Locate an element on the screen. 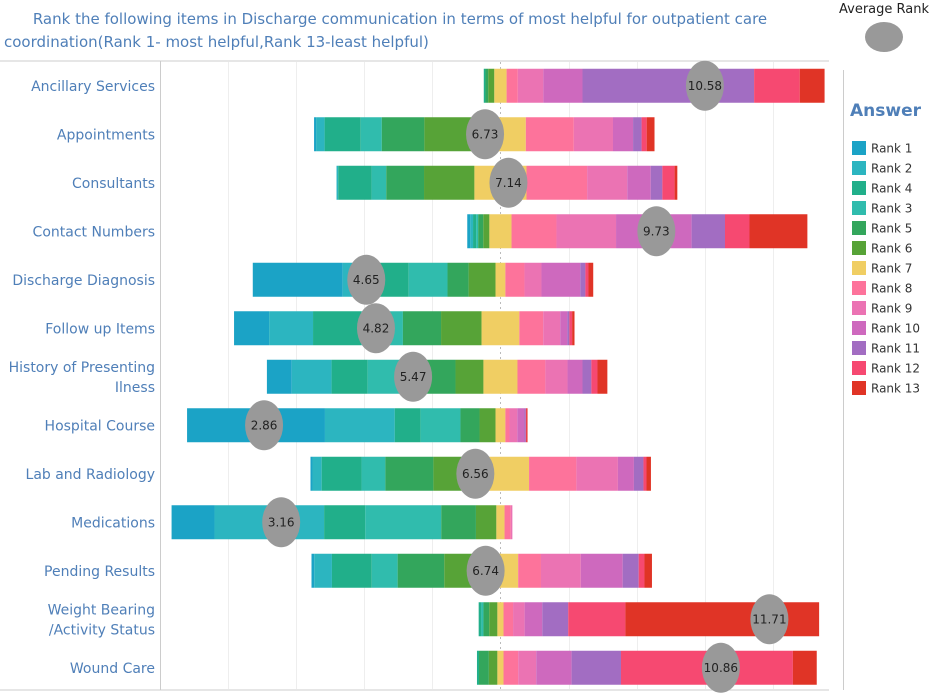  average-rank-dot: 6.56 is located at coordinates (475, 473).